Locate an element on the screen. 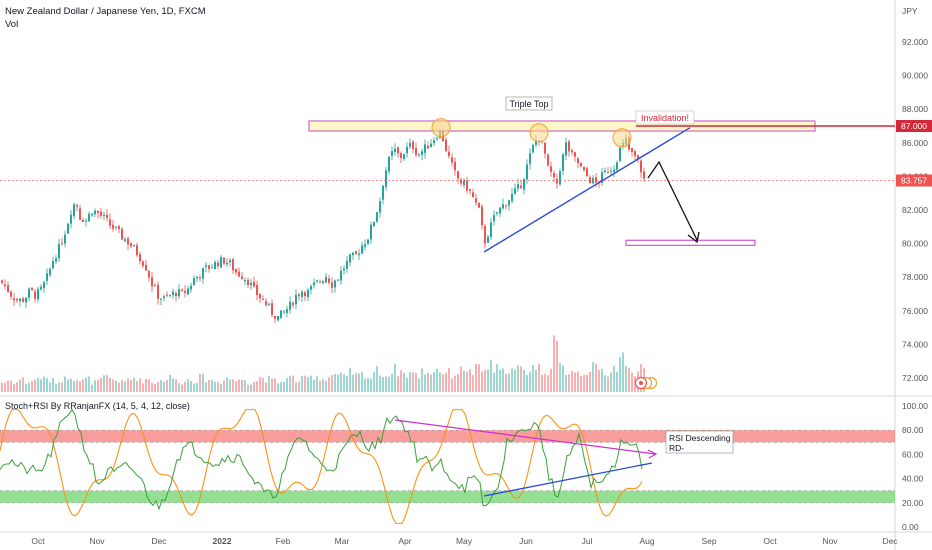  rsi-divergence-line is located at coordinates (525, 437).